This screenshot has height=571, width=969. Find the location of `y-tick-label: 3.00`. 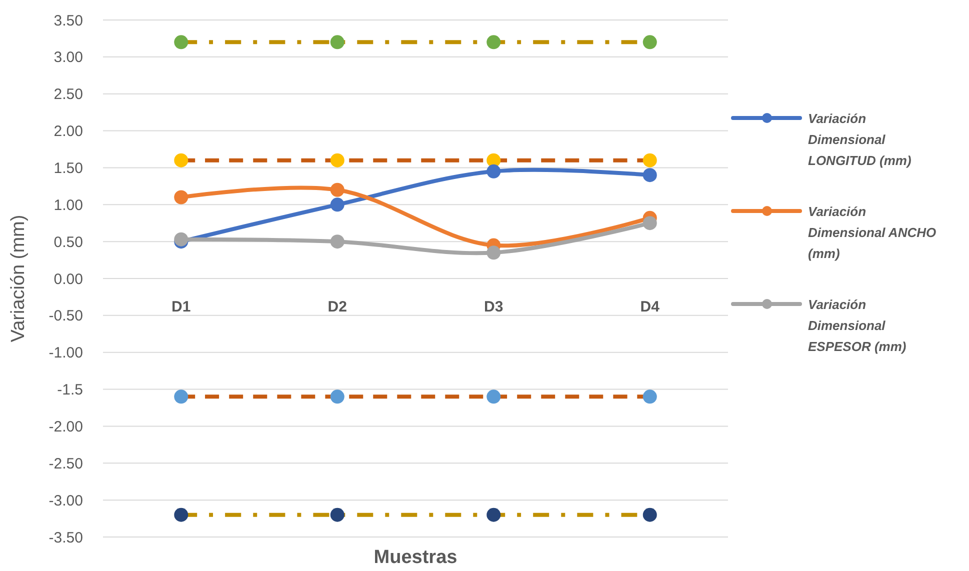

y-tick-label: 3.00 is located at coordinates (68, 57).